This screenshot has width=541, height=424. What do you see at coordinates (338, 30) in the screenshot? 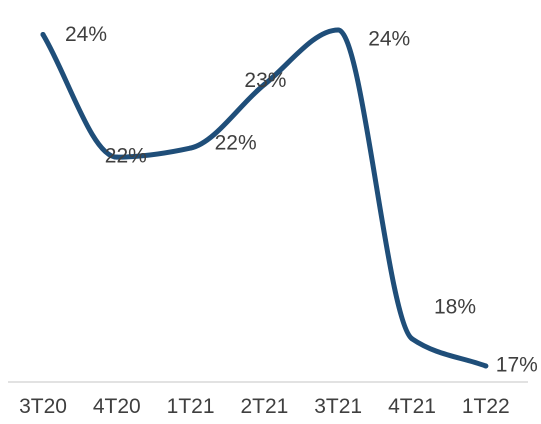
I see `data-point-3T21` at bounding box center [338, 30].